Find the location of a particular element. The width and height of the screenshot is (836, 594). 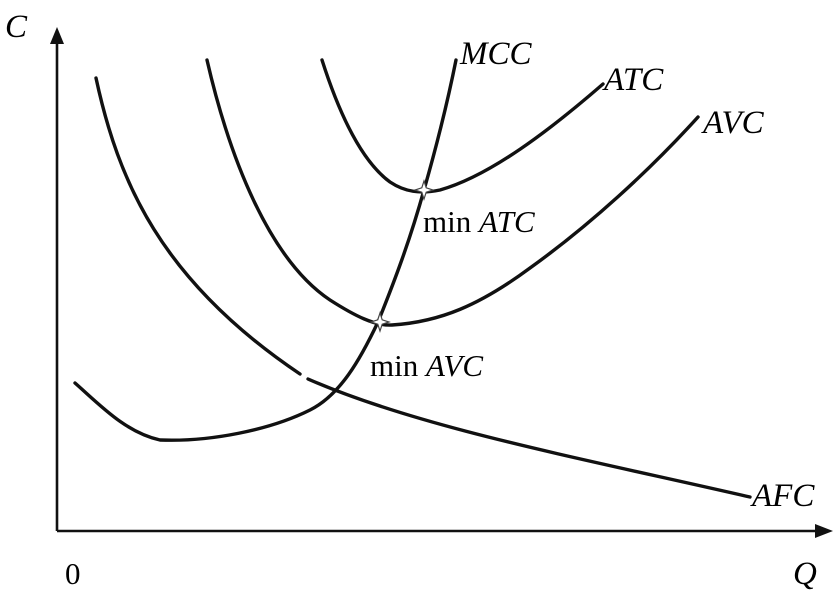

y-axis-label: C is located at coordinates (16, 27).